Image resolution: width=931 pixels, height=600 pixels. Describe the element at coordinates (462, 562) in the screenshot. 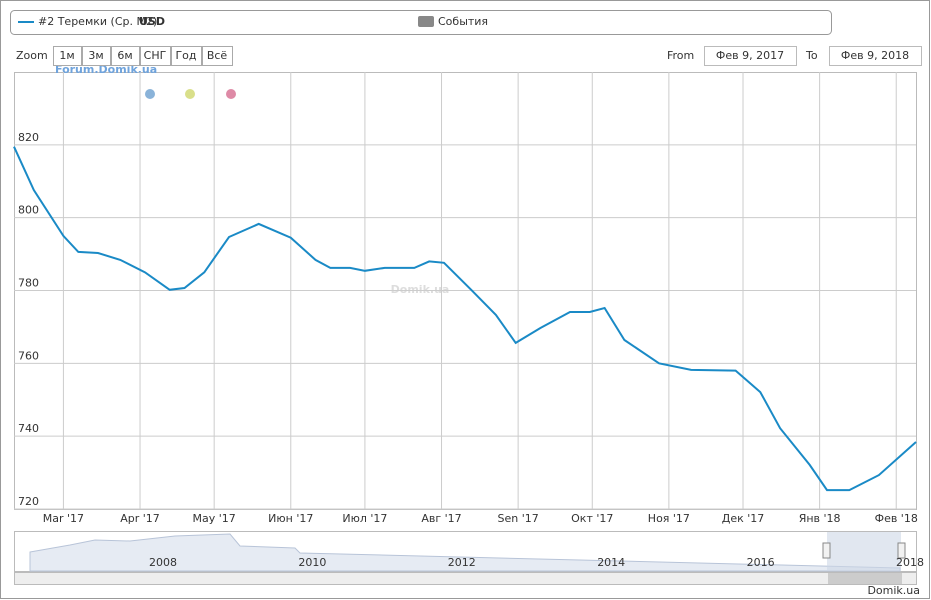

I see `navigator-label: 2012` at that location.